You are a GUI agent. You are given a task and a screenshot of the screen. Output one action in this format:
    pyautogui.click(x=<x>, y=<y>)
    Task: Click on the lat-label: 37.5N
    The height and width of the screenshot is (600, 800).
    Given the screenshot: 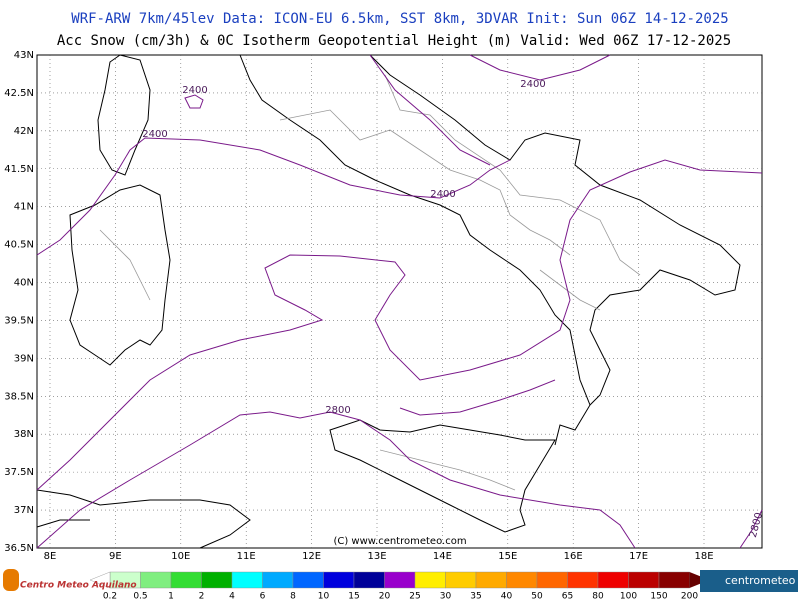 What is the action you would take?
    pyautogui.click(x=19, y=472)
    